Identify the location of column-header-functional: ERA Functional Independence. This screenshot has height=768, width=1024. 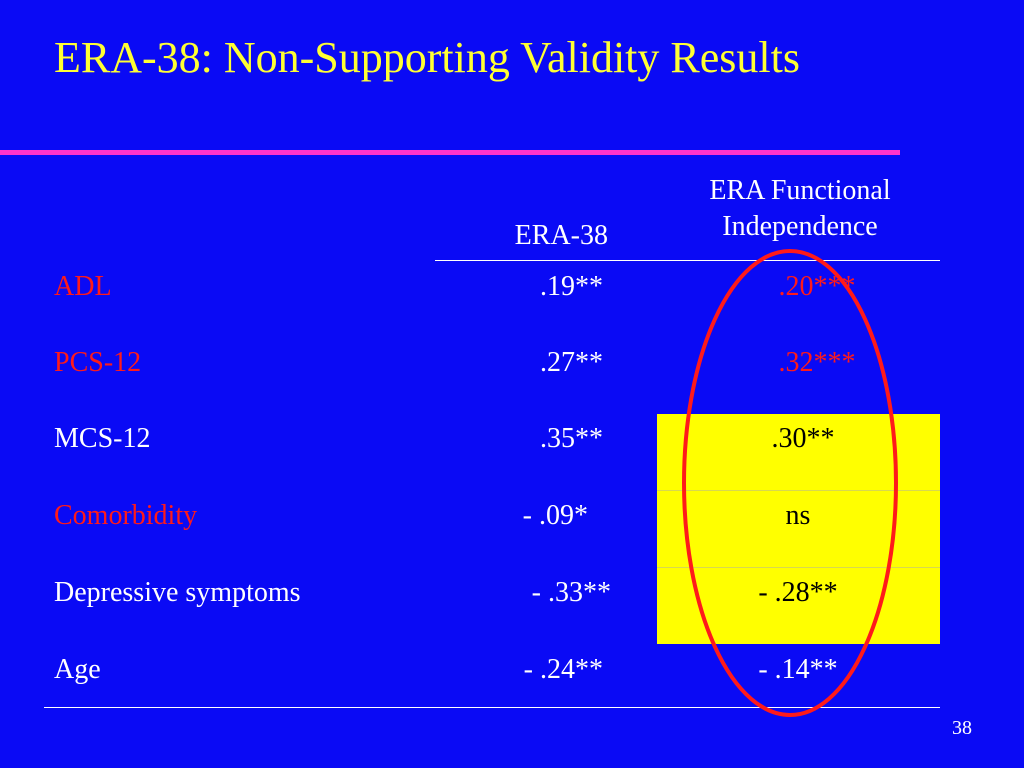
(800, 209).